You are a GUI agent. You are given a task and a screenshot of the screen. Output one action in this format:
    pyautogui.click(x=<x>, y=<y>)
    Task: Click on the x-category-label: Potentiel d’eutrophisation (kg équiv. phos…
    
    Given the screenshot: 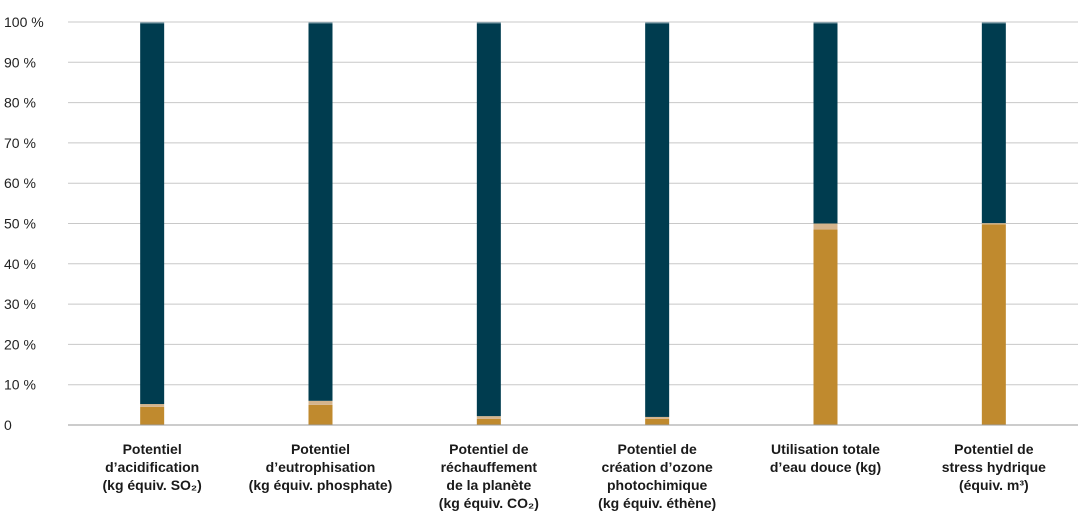 What is the action you would take?
    pyautogui.click(x=321, y=467)
    